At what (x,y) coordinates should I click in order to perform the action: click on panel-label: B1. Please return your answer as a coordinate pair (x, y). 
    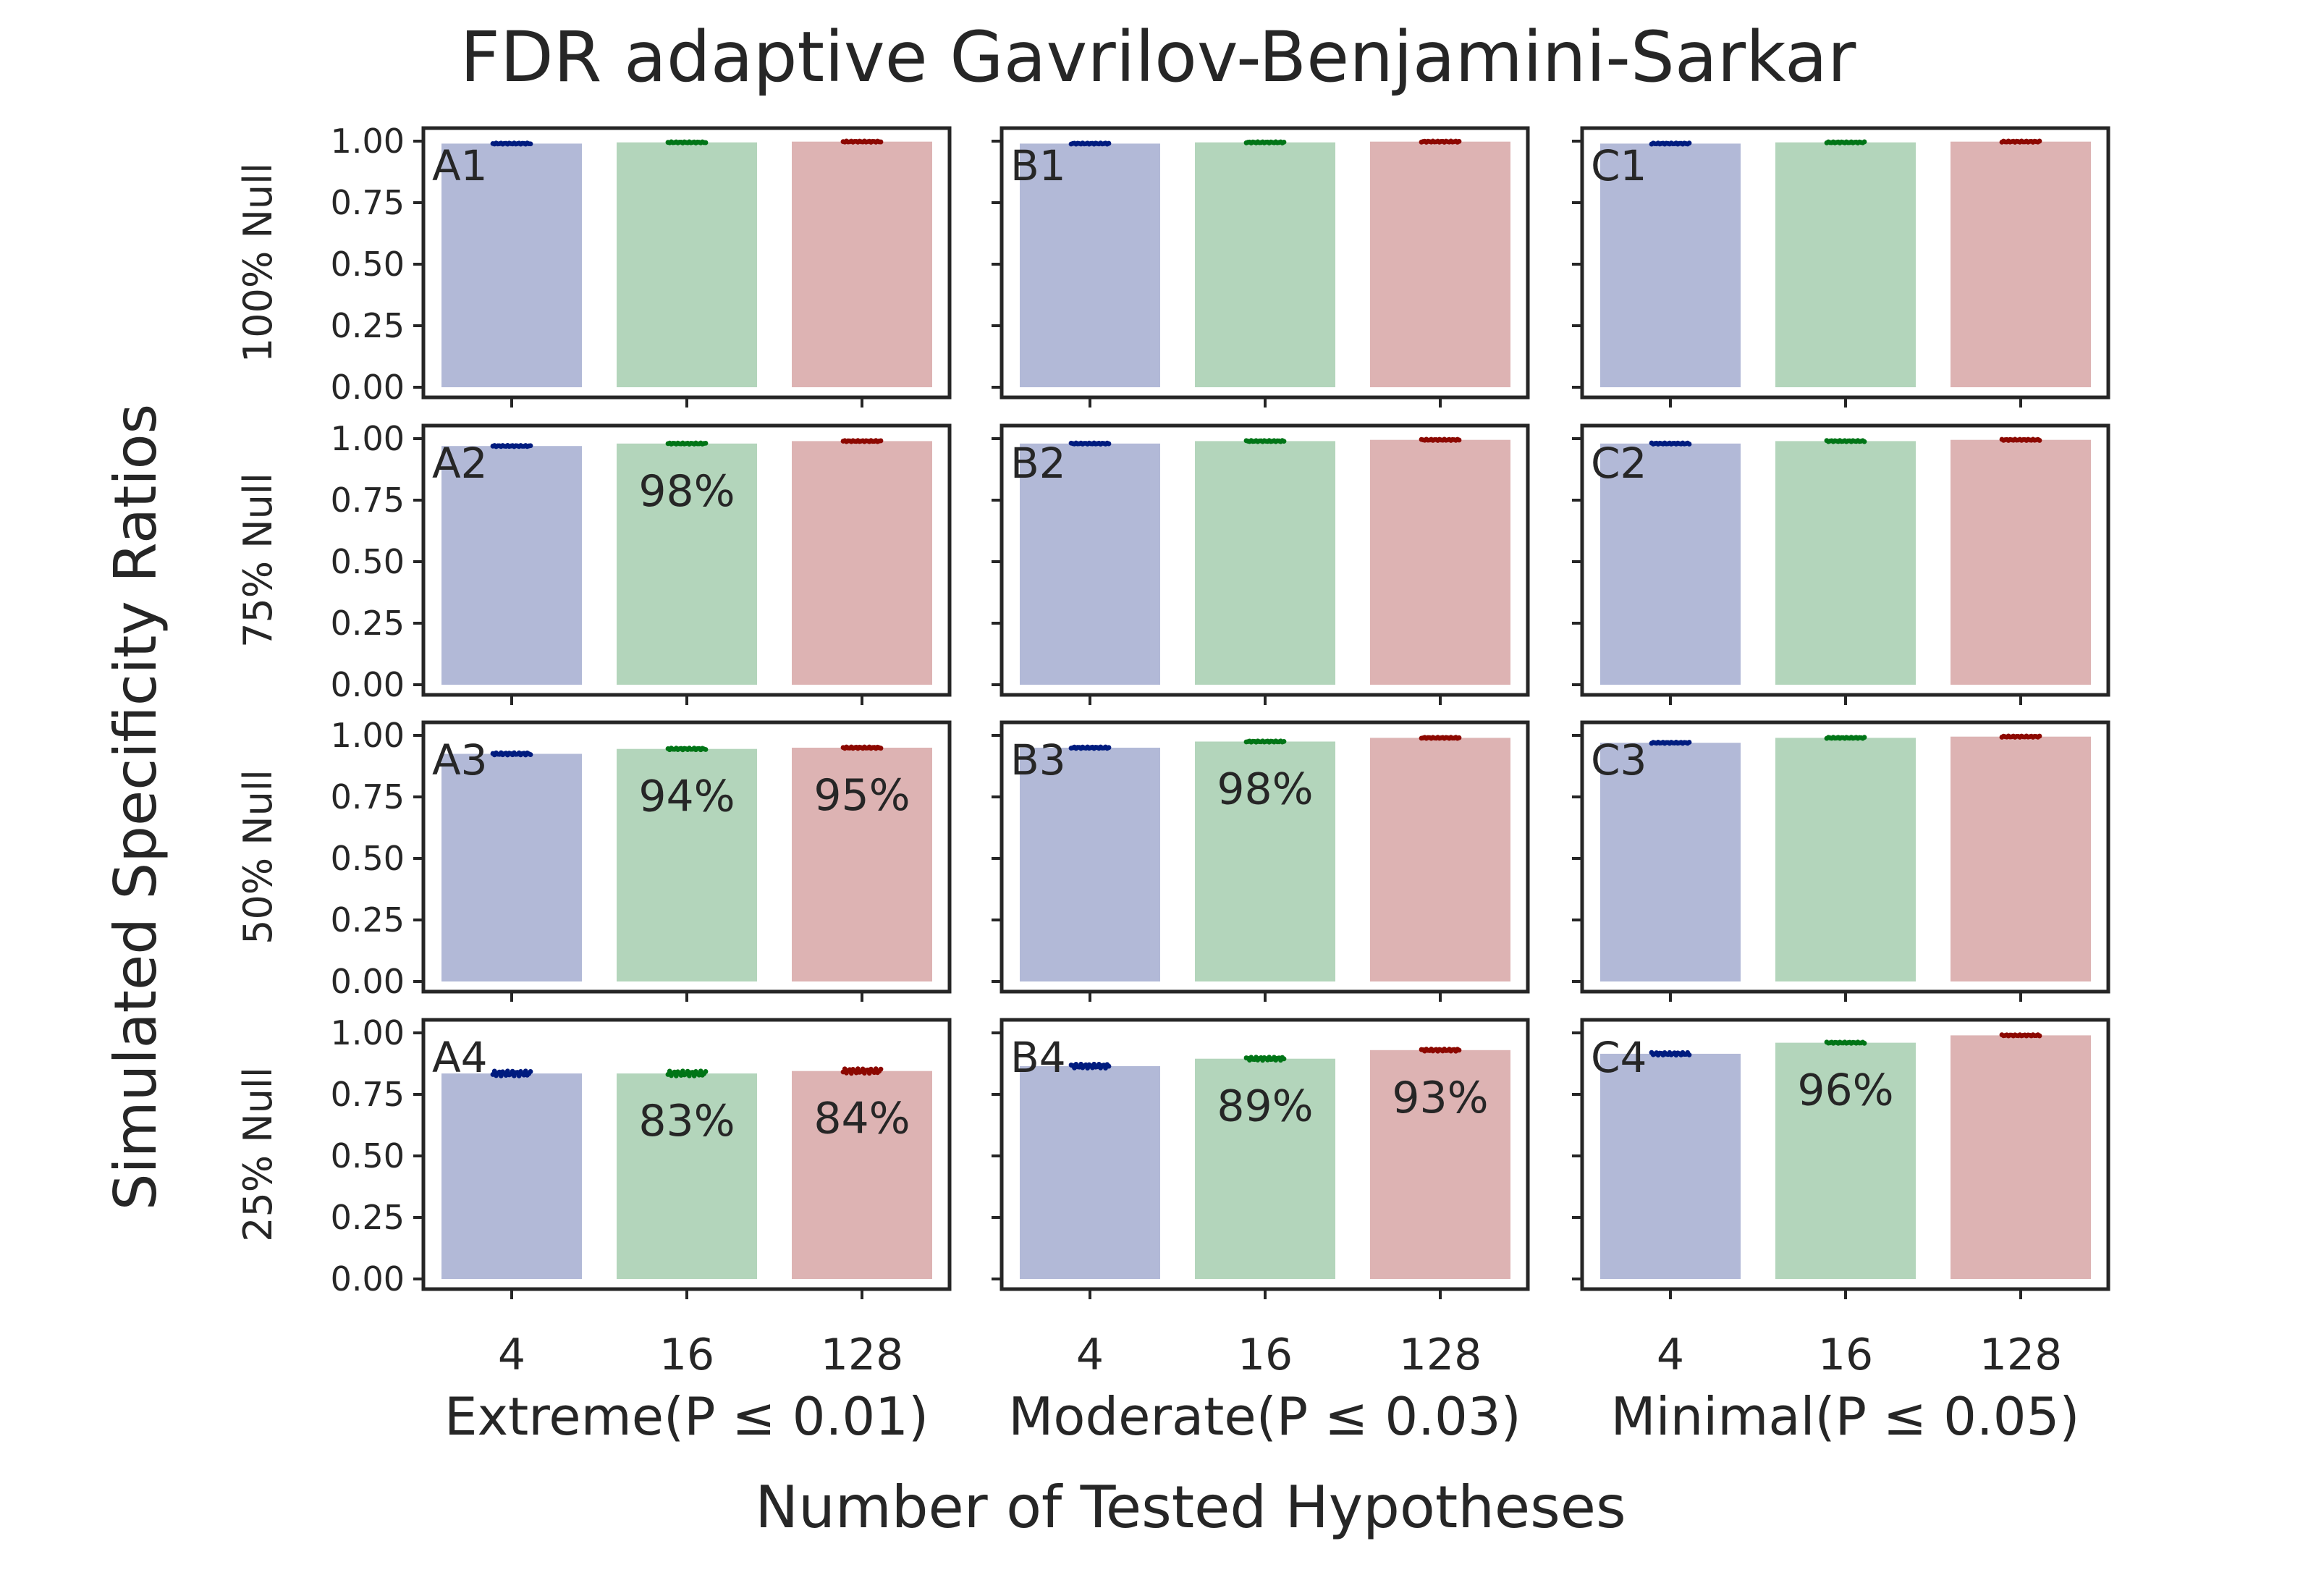
    Looking at the image, I should click on (1038, 165).